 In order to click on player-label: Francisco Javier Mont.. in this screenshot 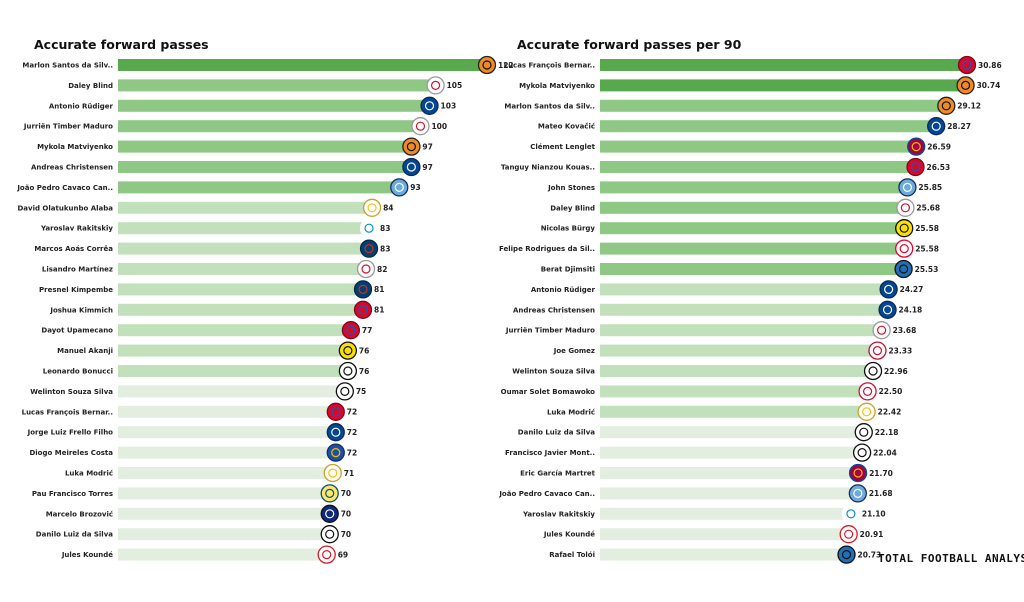, I will do `click(550, 453)`.